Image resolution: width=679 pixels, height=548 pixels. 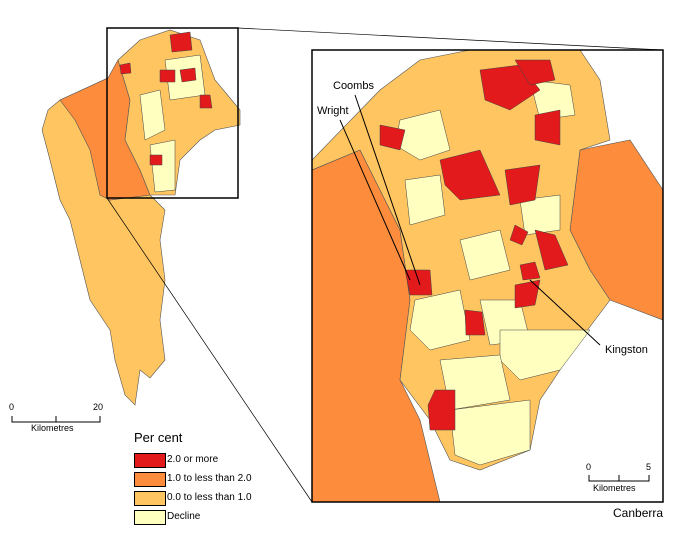 What do you see at coordinates (56, 419) in the screenshot?
I see `scale-bar-main` at bounding box center [56, 419].